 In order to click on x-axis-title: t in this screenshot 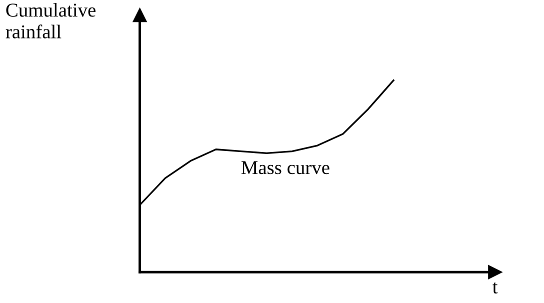, I will do `click(495, 288)`.